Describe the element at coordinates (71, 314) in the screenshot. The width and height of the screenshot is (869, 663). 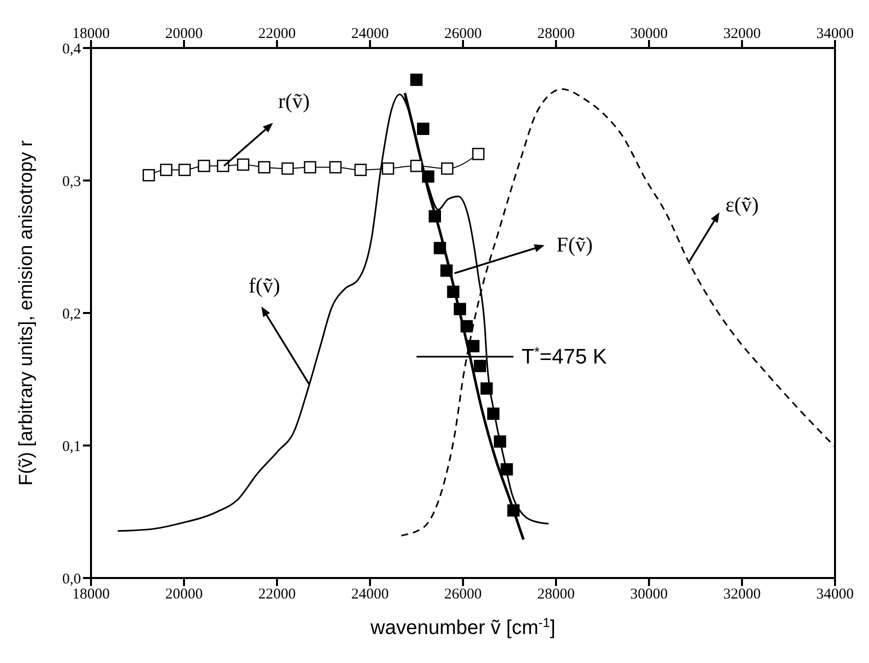
I see `y-tick-label: 0,2` at that location.